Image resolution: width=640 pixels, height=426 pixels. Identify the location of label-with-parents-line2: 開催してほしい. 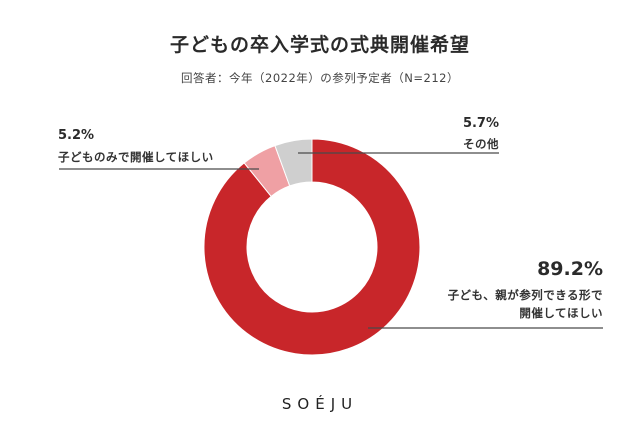
(561, 313).